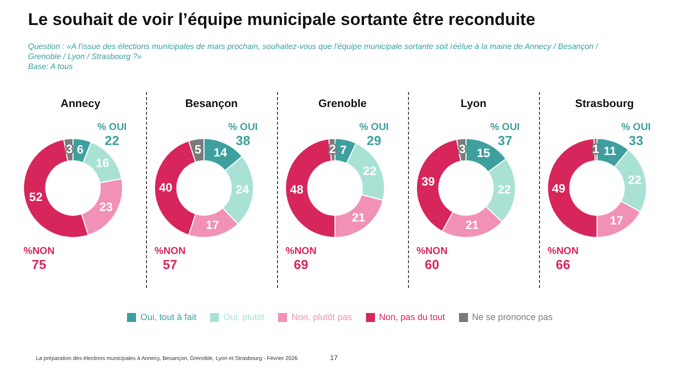 The image size is (680, 375). I want to click on text: 33, so click(636, 140).